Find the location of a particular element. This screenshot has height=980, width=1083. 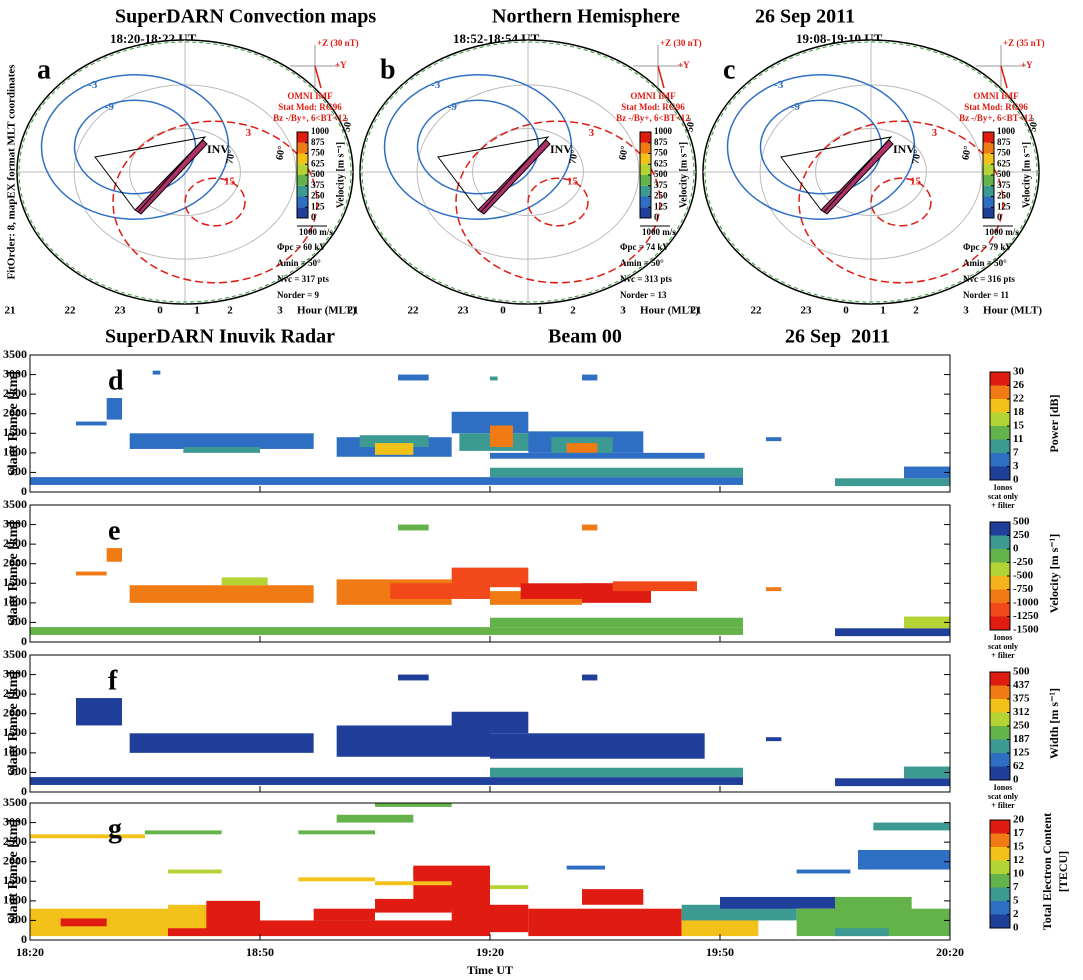

colorbar-tick-label: -750 is located at coordinates (1023, 589).